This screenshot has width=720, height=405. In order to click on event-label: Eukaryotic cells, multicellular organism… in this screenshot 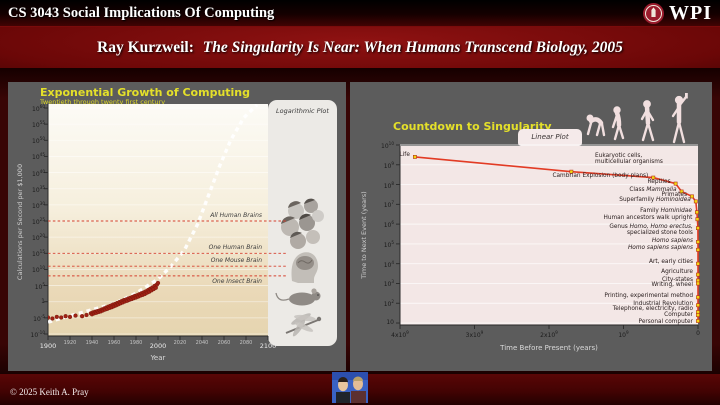, I will do `click(629, 159)`.